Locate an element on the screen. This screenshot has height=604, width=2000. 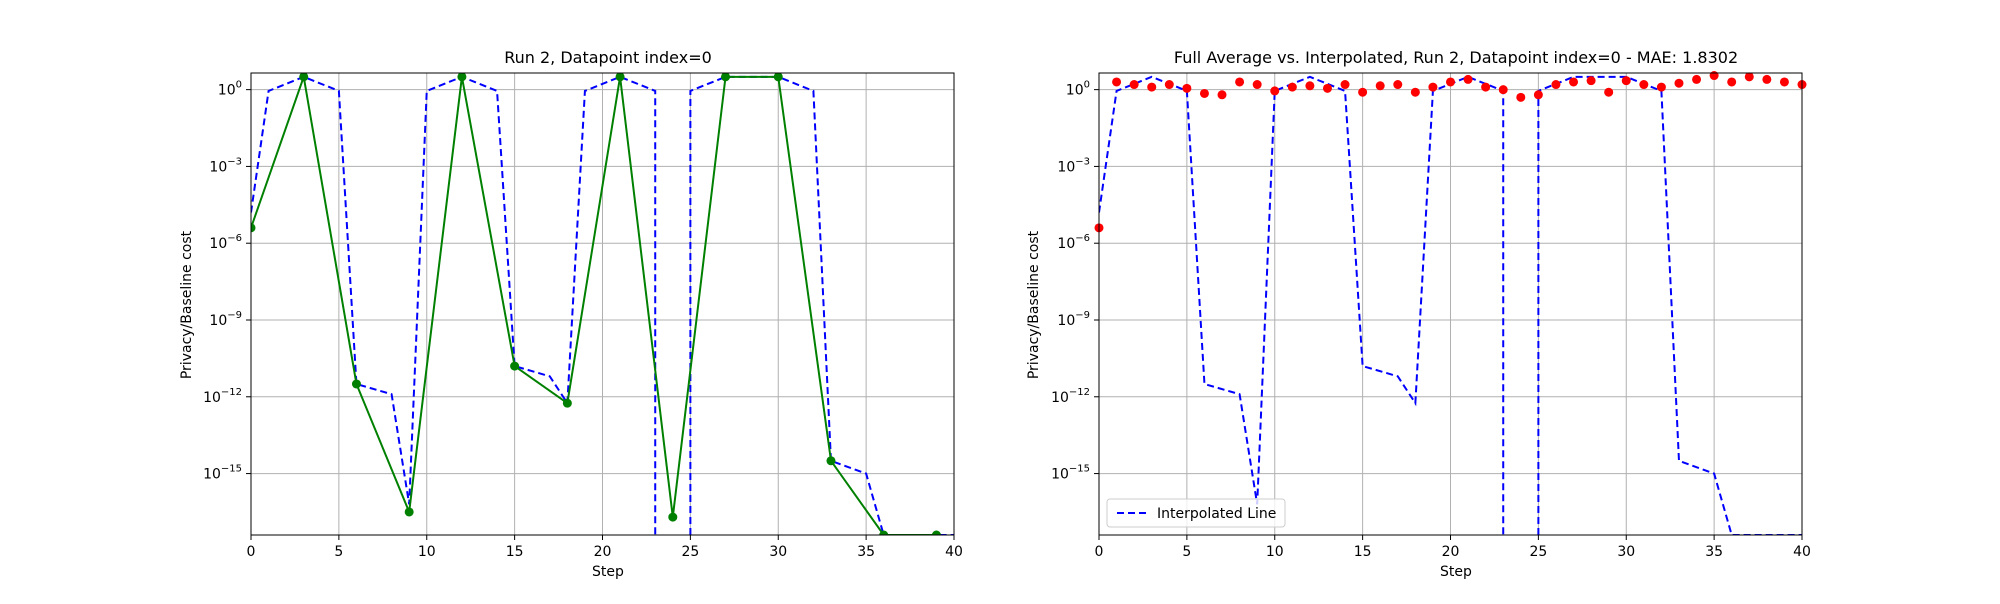
chart-right-ytick-label: 10⁻⁶ is located at coordinates (1073, 242).